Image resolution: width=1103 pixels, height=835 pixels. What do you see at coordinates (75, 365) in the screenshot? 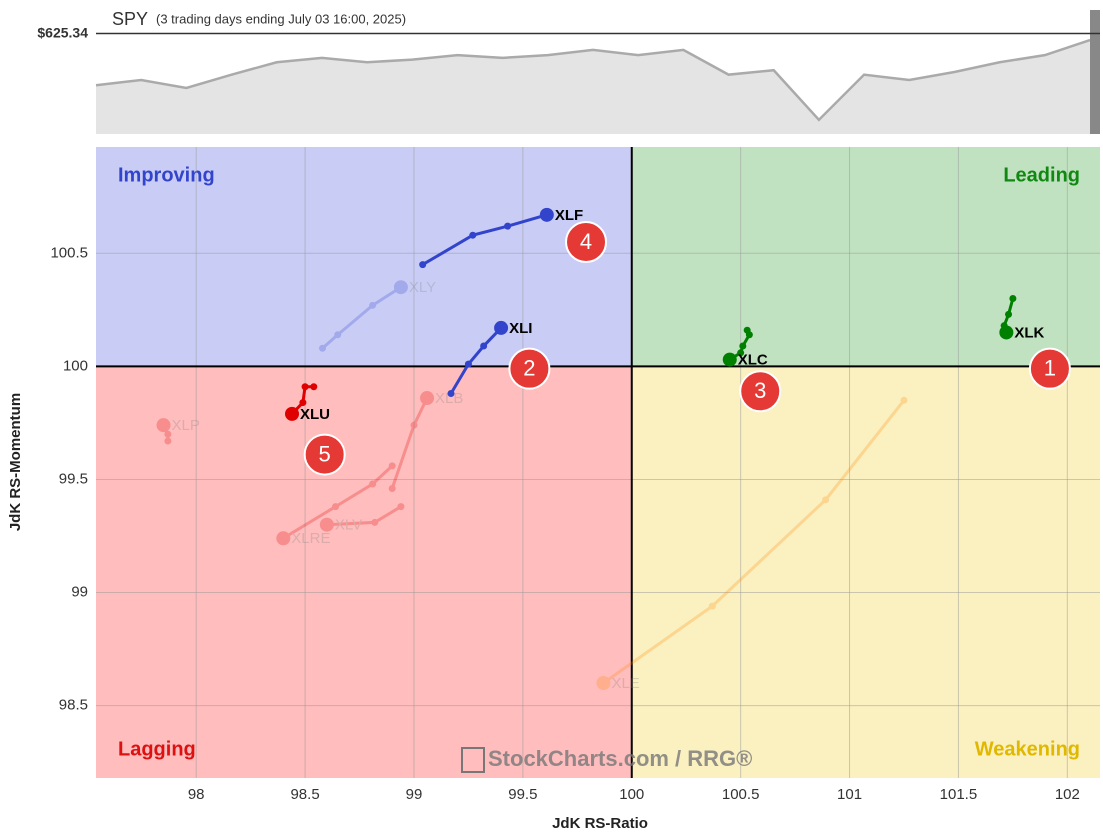
I see `y-tick-label: 100` at bounding box center [75, 365].